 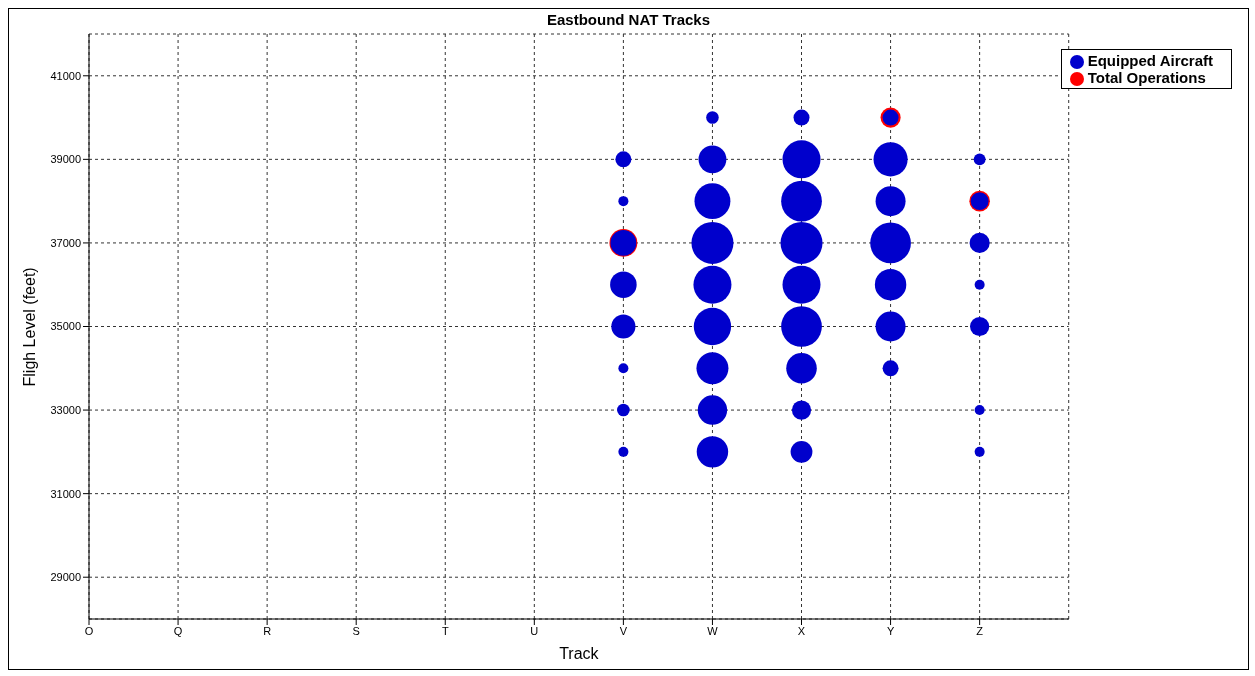 I want to click on y-tick-label: 35000, so click(x=65, y=326).